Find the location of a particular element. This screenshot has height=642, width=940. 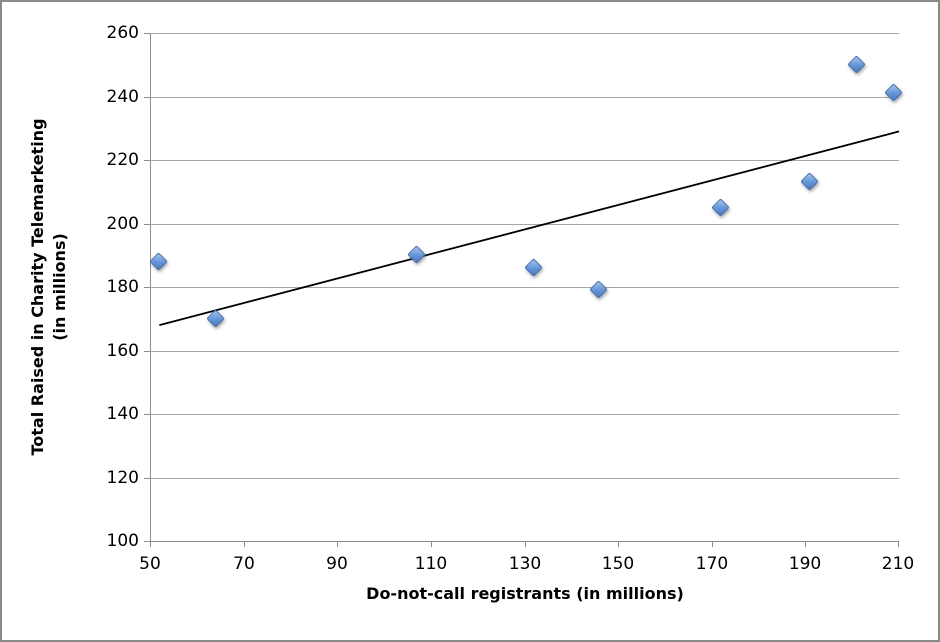

x-axis-tick-label: 130 is located at coordinates (525, 564).